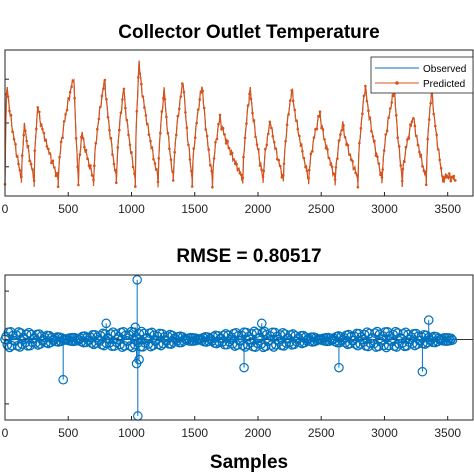 The width and height of the screenshot is (474, 474). What do you see at coordinates (5, 433) in the screenshot?
I see `bottom-x-tick-label-0: 0` at bounding box center [5, 433].